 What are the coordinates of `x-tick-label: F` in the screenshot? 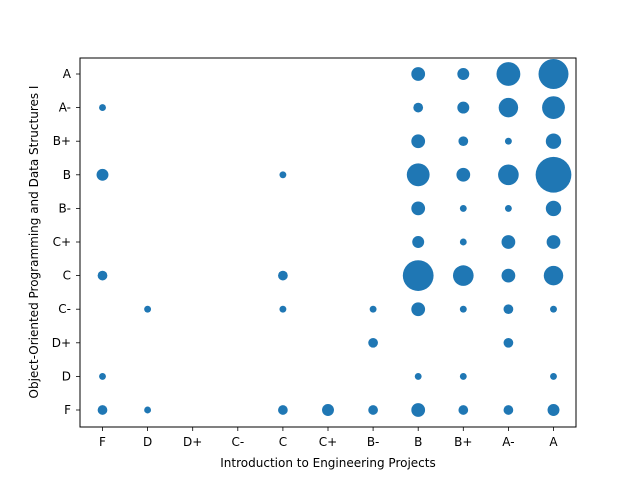 It's located at (102, 442).